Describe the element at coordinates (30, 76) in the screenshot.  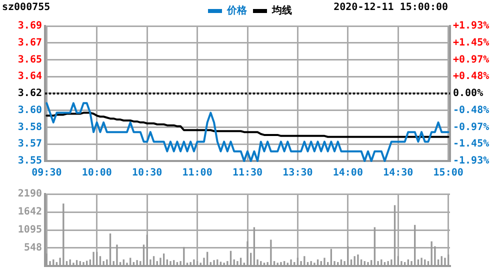
I see `y-tick-label: 3.64` at that location.